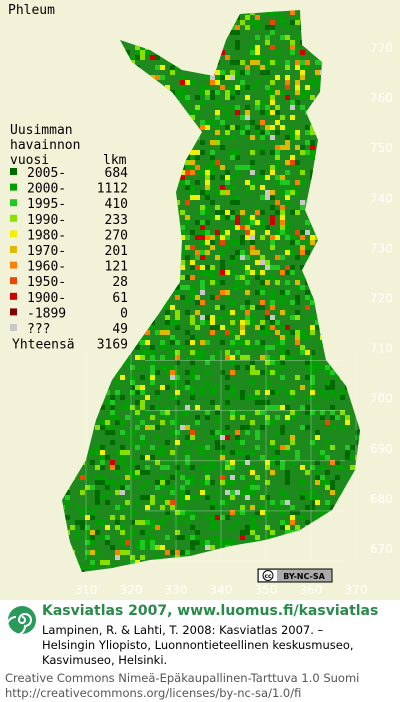  Describe the element at coordinates (46, 235) in the screenshot. I see `legend-label: 1980-` at that location.